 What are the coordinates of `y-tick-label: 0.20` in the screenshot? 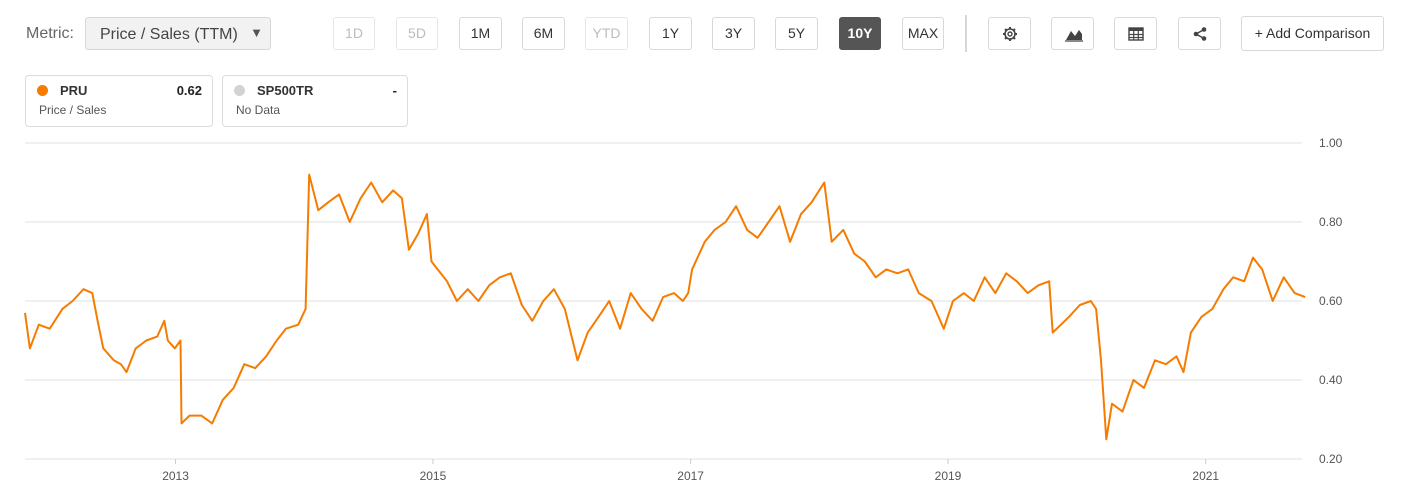 It's located at (1331, 459).